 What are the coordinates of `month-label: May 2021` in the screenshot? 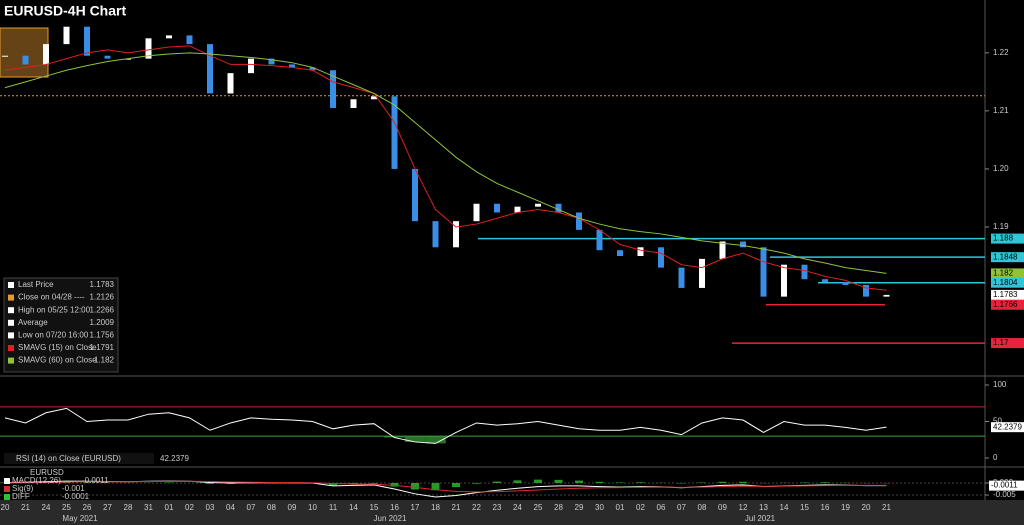 It's located at (80, 518).